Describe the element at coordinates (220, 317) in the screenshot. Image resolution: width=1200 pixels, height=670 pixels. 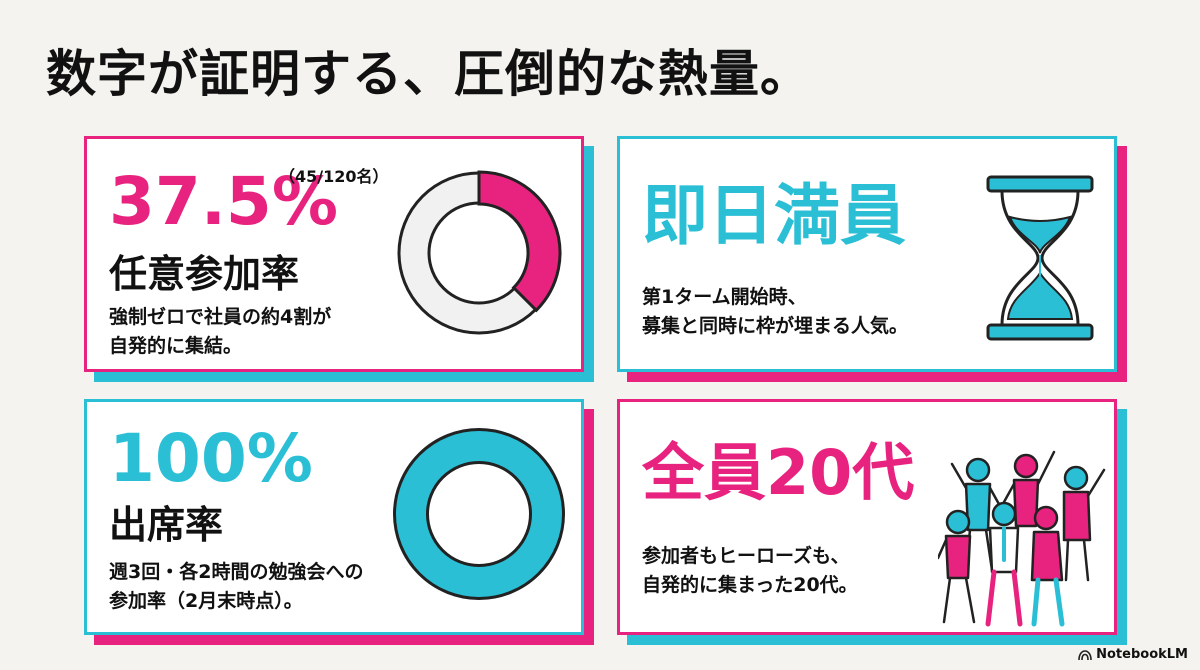
I see `participation-desc-1: 強制ゼロで社員の約4割が` at that location.